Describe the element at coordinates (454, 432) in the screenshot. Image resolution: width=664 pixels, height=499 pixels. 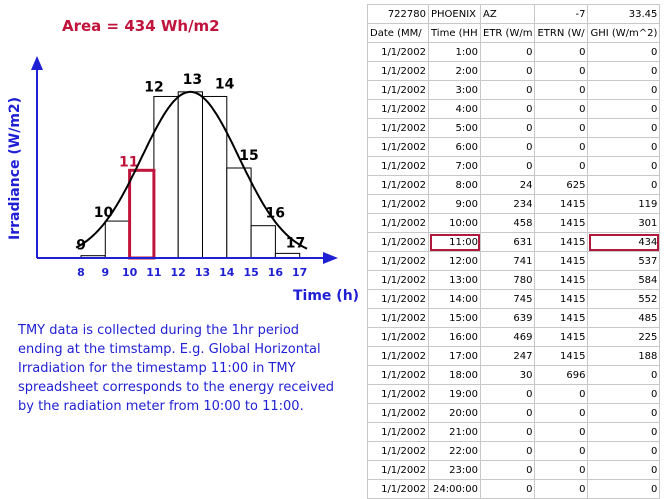
I see `sheet-cell: 21:00` at that location.